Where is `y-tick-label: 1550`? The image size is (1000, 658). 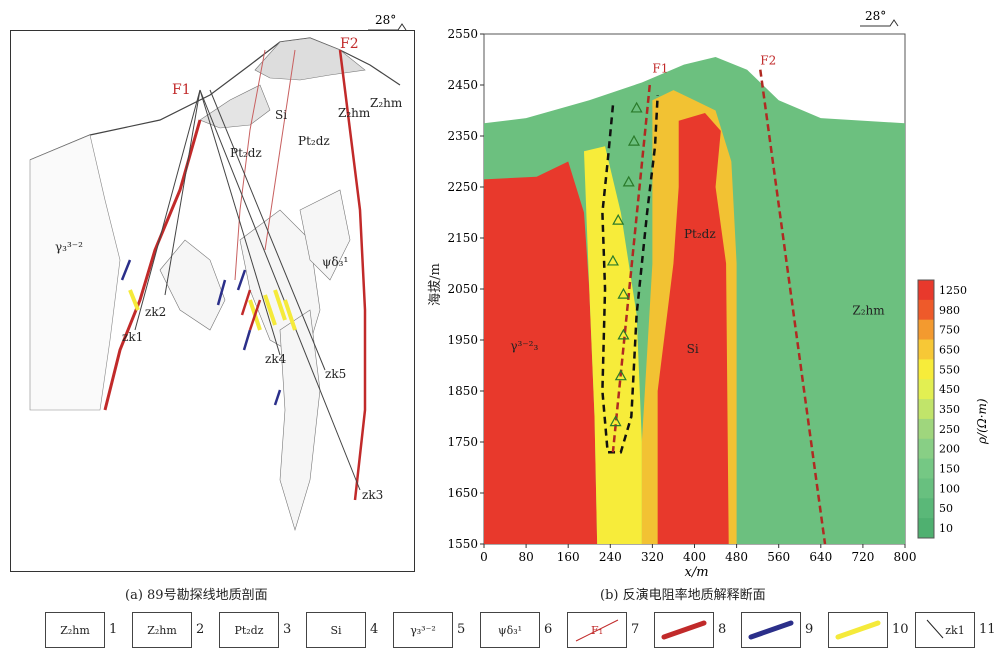
y-tick-label: 1550 is located at coordinates (462, 544).